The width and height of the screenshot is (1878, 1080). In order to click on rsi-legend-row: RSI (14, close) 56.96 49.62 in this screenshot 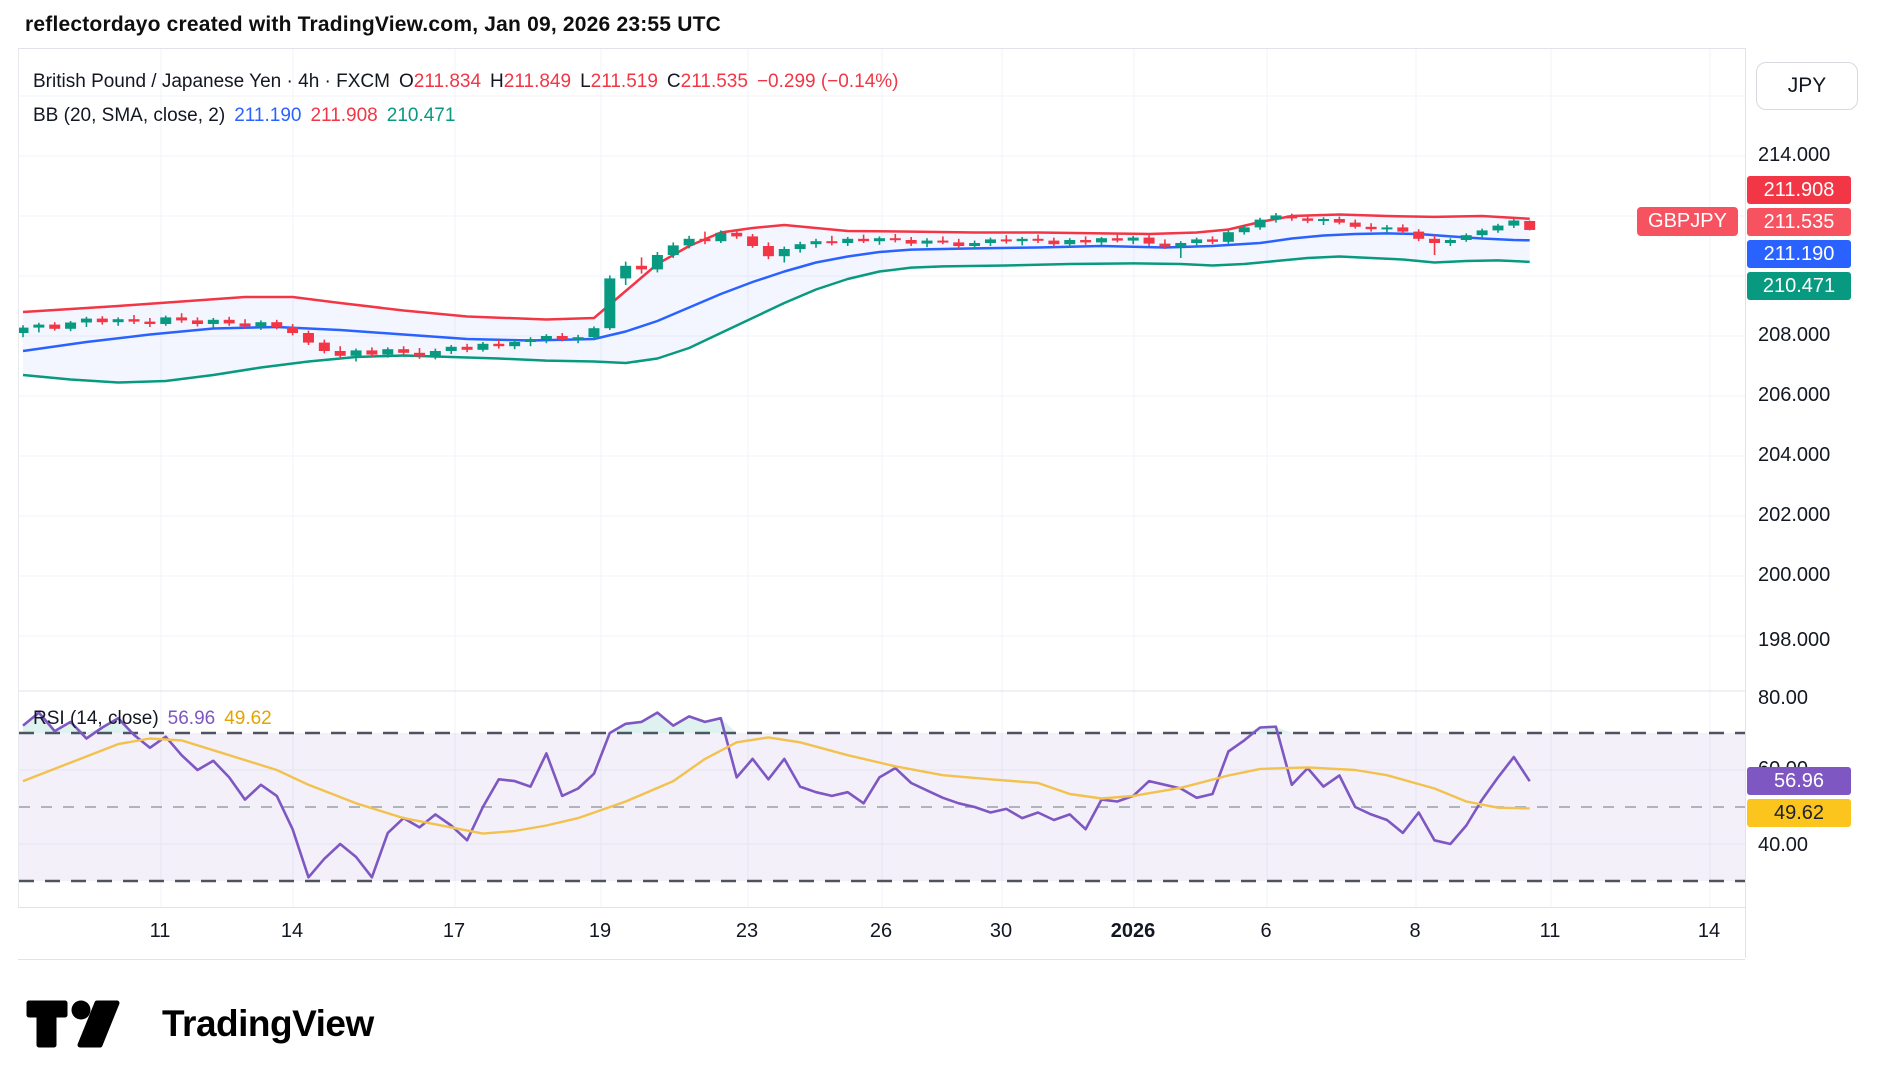, I will do `click(152, 719)`.